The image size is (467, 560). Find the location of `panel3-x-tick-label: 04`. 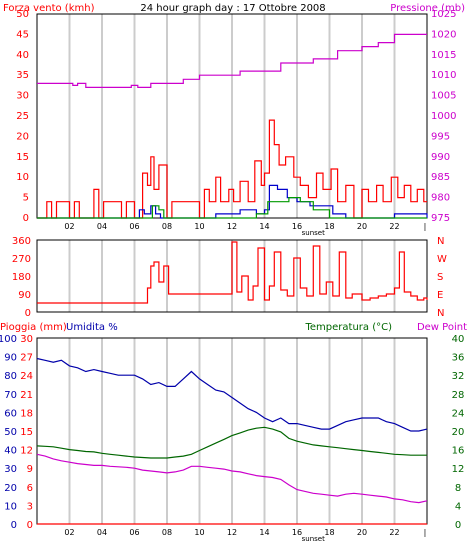

panel3-x-tick-label: 04 is located at coordinates (102, 532).